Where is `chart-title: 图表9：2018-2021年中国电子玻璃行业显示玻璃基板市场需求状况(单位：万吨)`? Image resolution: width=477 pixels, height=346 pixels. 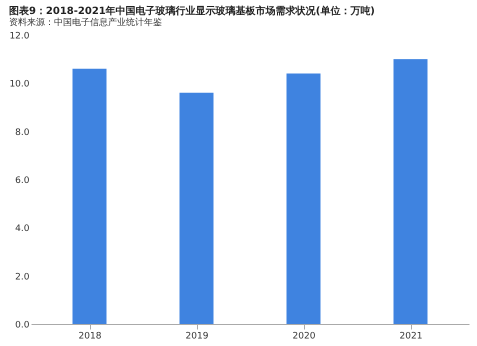 chart-title: 图表9：2018-2021年中国电子玻璃行业显示玻璃基板市场需求状况(单位：万吨) is located at coordinates (191, 11).